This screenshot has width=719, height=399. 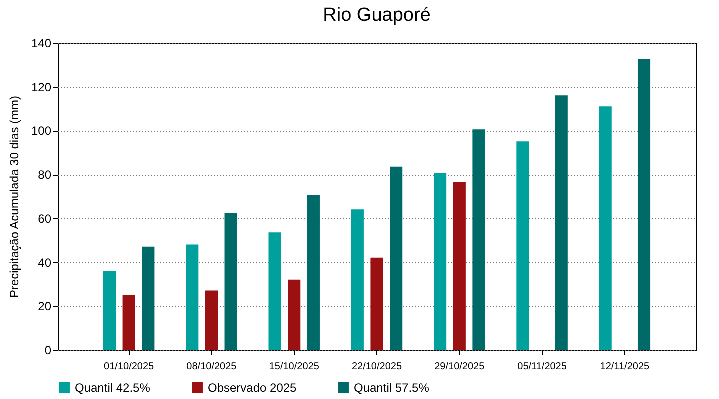 I want to click on x-tick-label: 29/10/2025, so click(x=460, y=367).